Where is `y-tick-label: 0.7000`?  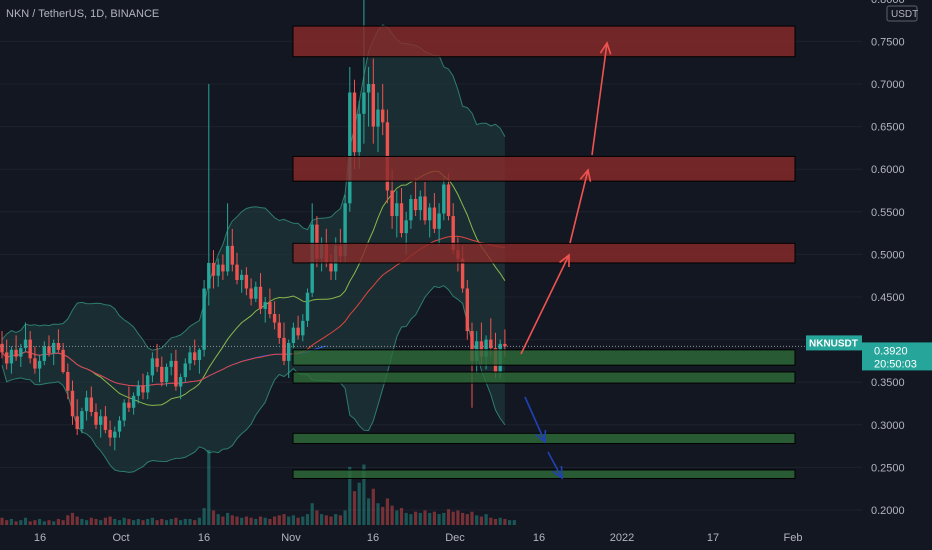
y-tick-label: 0.7000 is located at coordinates (888, 85).